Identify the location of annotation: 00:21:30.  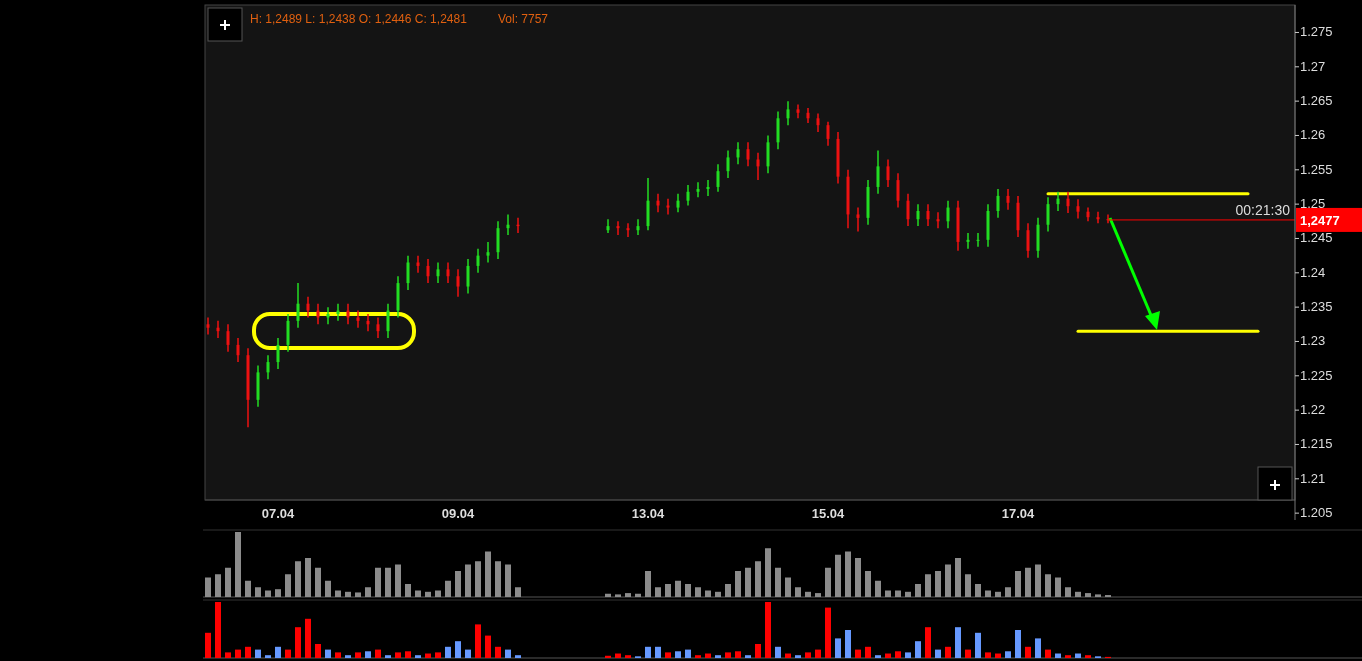
(1263, 209).